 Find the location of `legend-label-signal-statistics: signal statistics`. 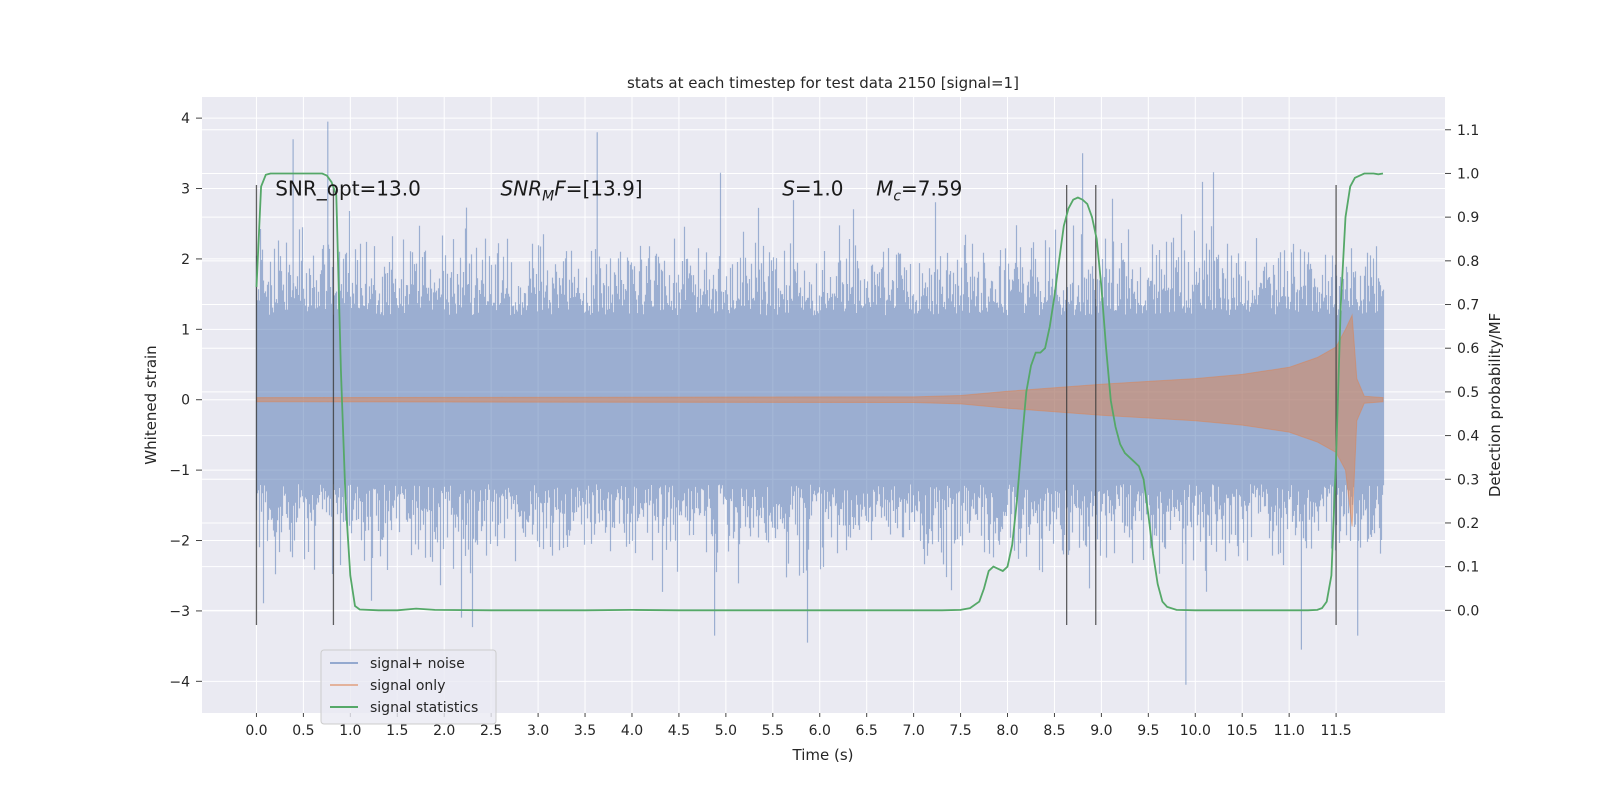

legend-label-signal-statistics: signal statistics is located at coordinates (424, 708).